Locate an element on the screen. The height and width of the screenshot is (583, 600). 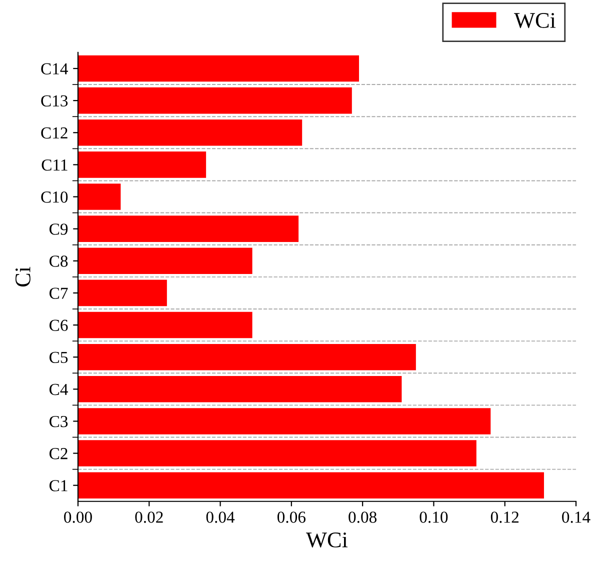
y-tick-label: C6 is located at coordinates (59, 325).